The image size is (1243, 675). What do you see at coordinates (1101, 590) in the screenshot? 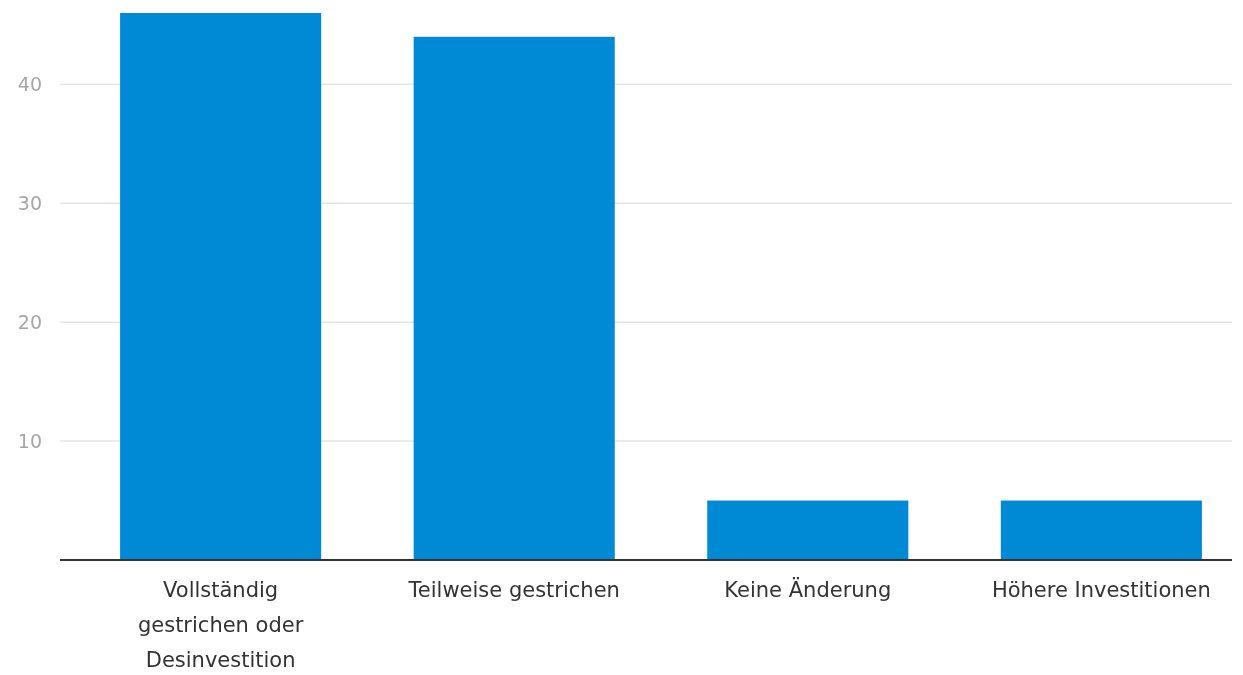
I see `x-tick-label: Höhere Investitionen` at bounding box center [1101, 590].